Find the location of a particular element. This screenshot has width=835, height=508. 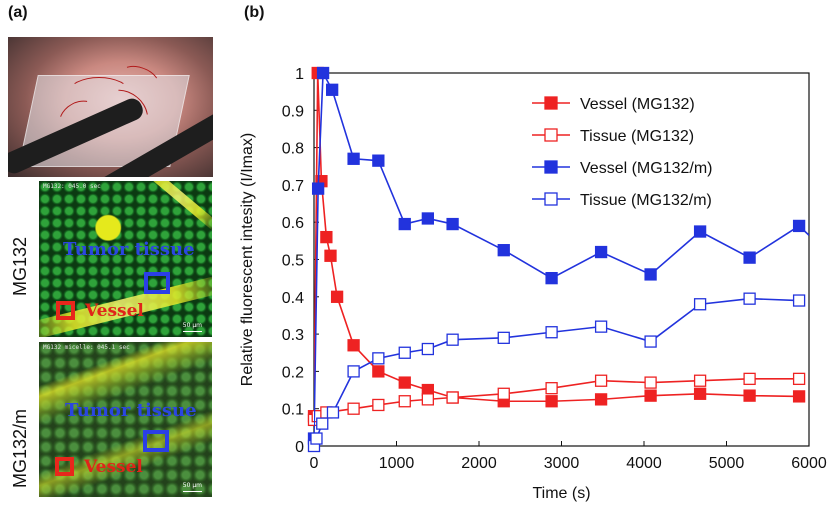

x-tick-label: 1000 is located at coordinates (397, 463).